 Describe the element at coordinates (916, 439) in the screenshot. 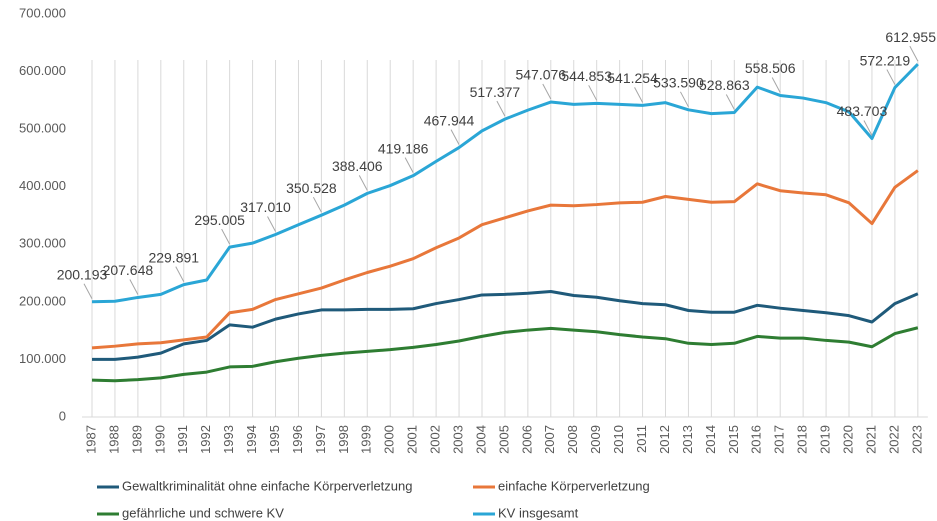

I see `x-tick-label: 2023` at that location.